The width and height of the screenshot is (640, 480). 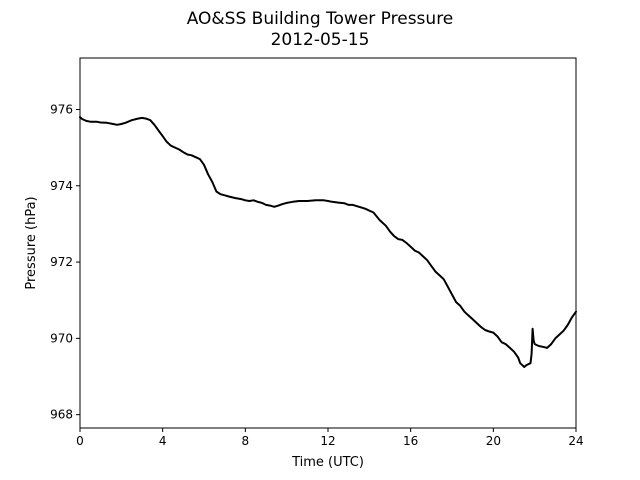 What do you see at coordinates (61, 338) in the screenshot?
I see `y-tick-label: 970` at bounding box center [61, 338].